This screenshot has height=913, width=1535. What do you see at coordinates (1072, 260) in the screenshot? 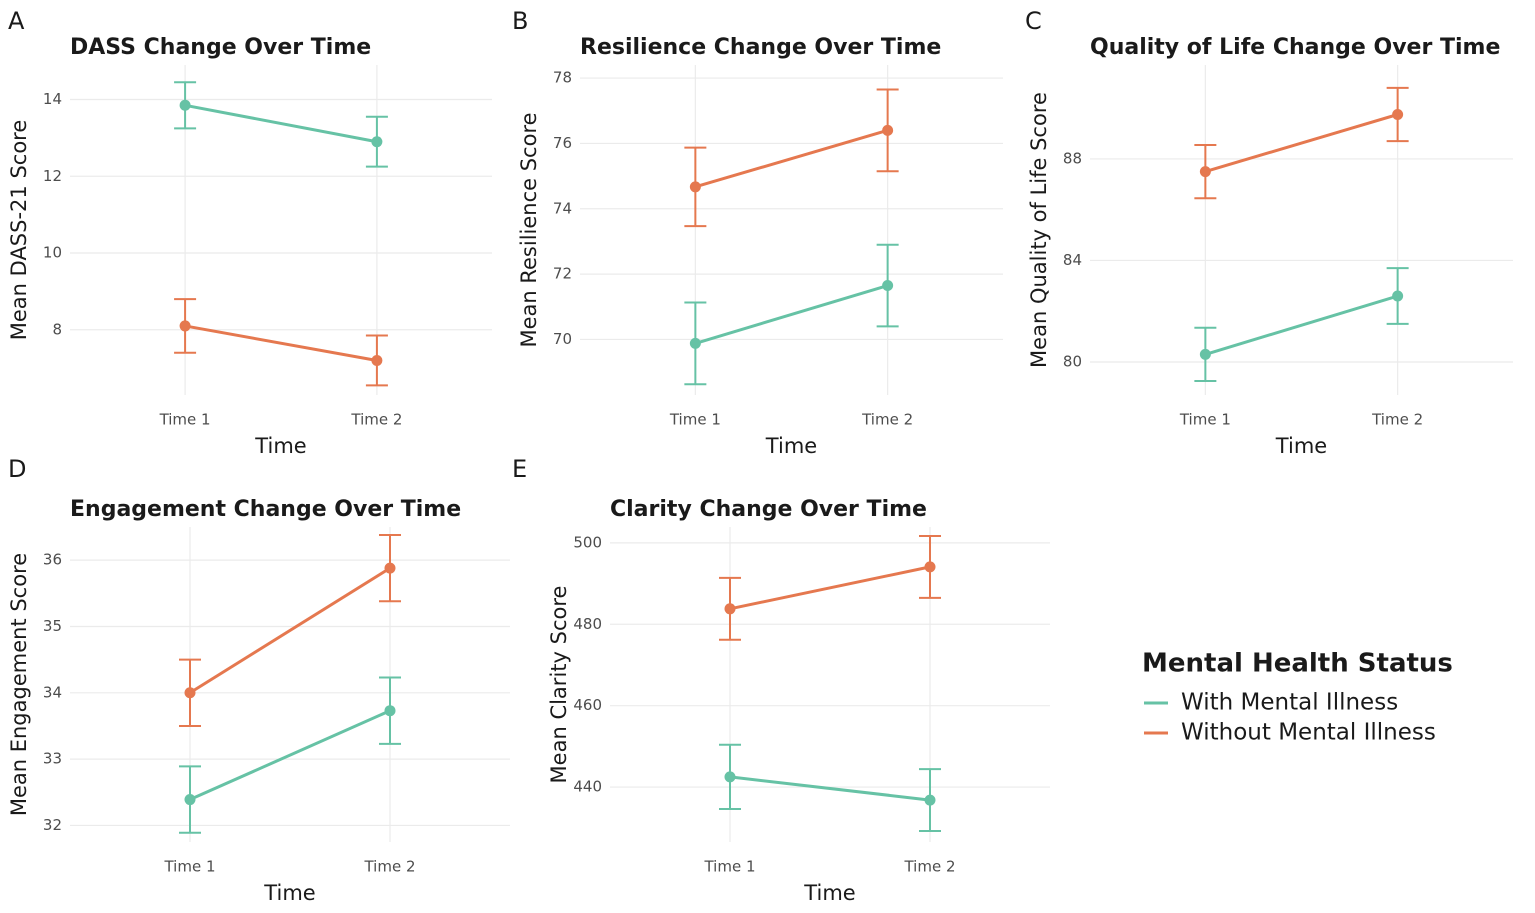
I see `y-tick-label: 84` at bounding box center [1072, 260].